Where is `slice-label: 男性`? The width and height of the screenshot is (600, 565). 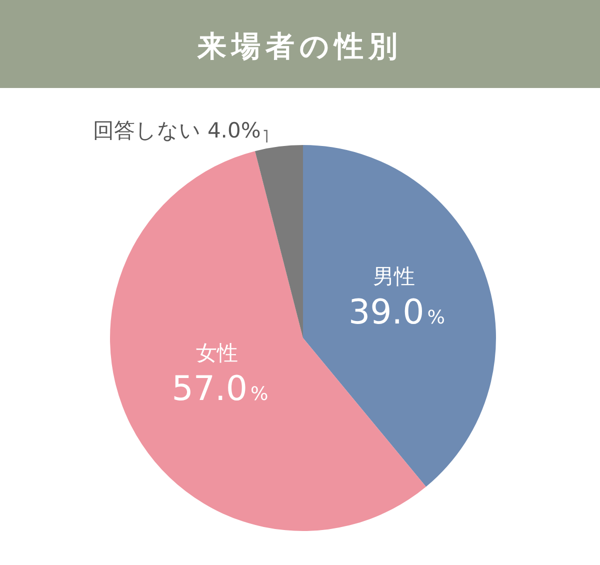
slice-label: 男性 is located at coordinates (393, 276).